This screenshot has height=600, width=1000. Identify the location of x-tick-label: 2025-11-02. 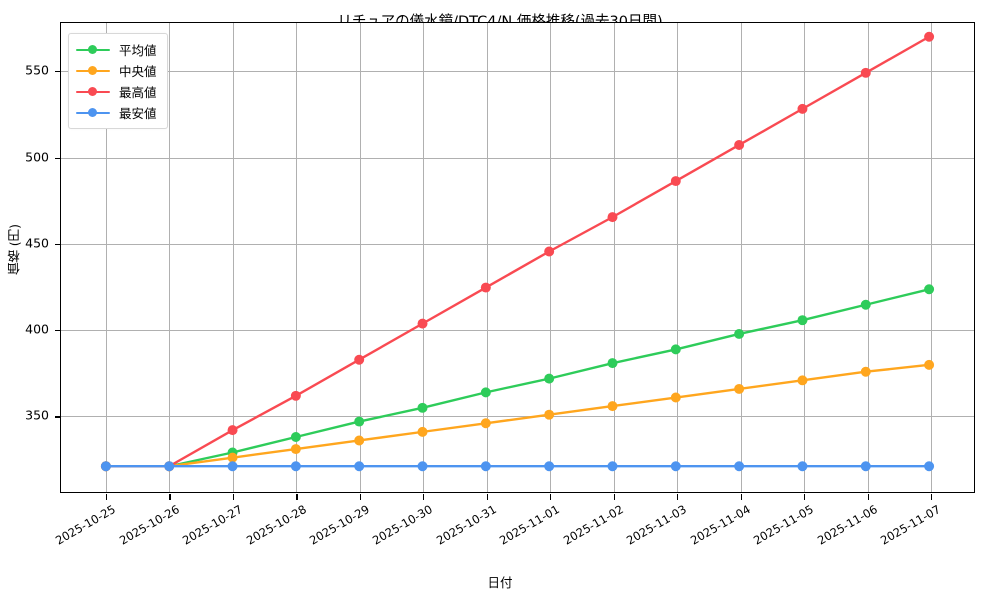
(593, 525).